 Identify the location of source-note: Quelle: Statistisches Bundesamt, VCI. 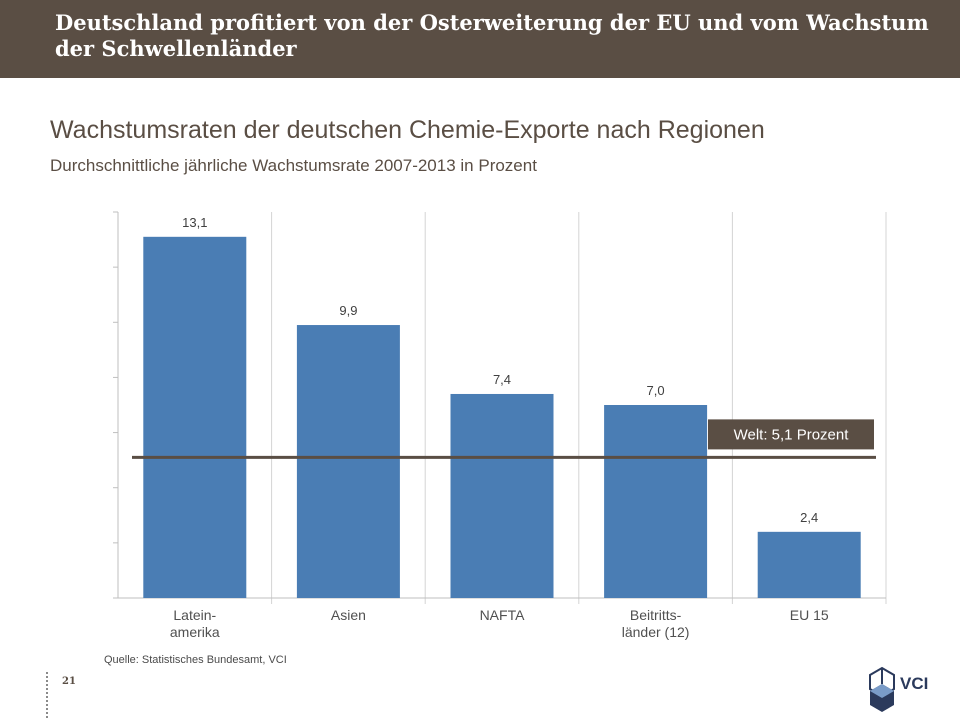
(195, 660).